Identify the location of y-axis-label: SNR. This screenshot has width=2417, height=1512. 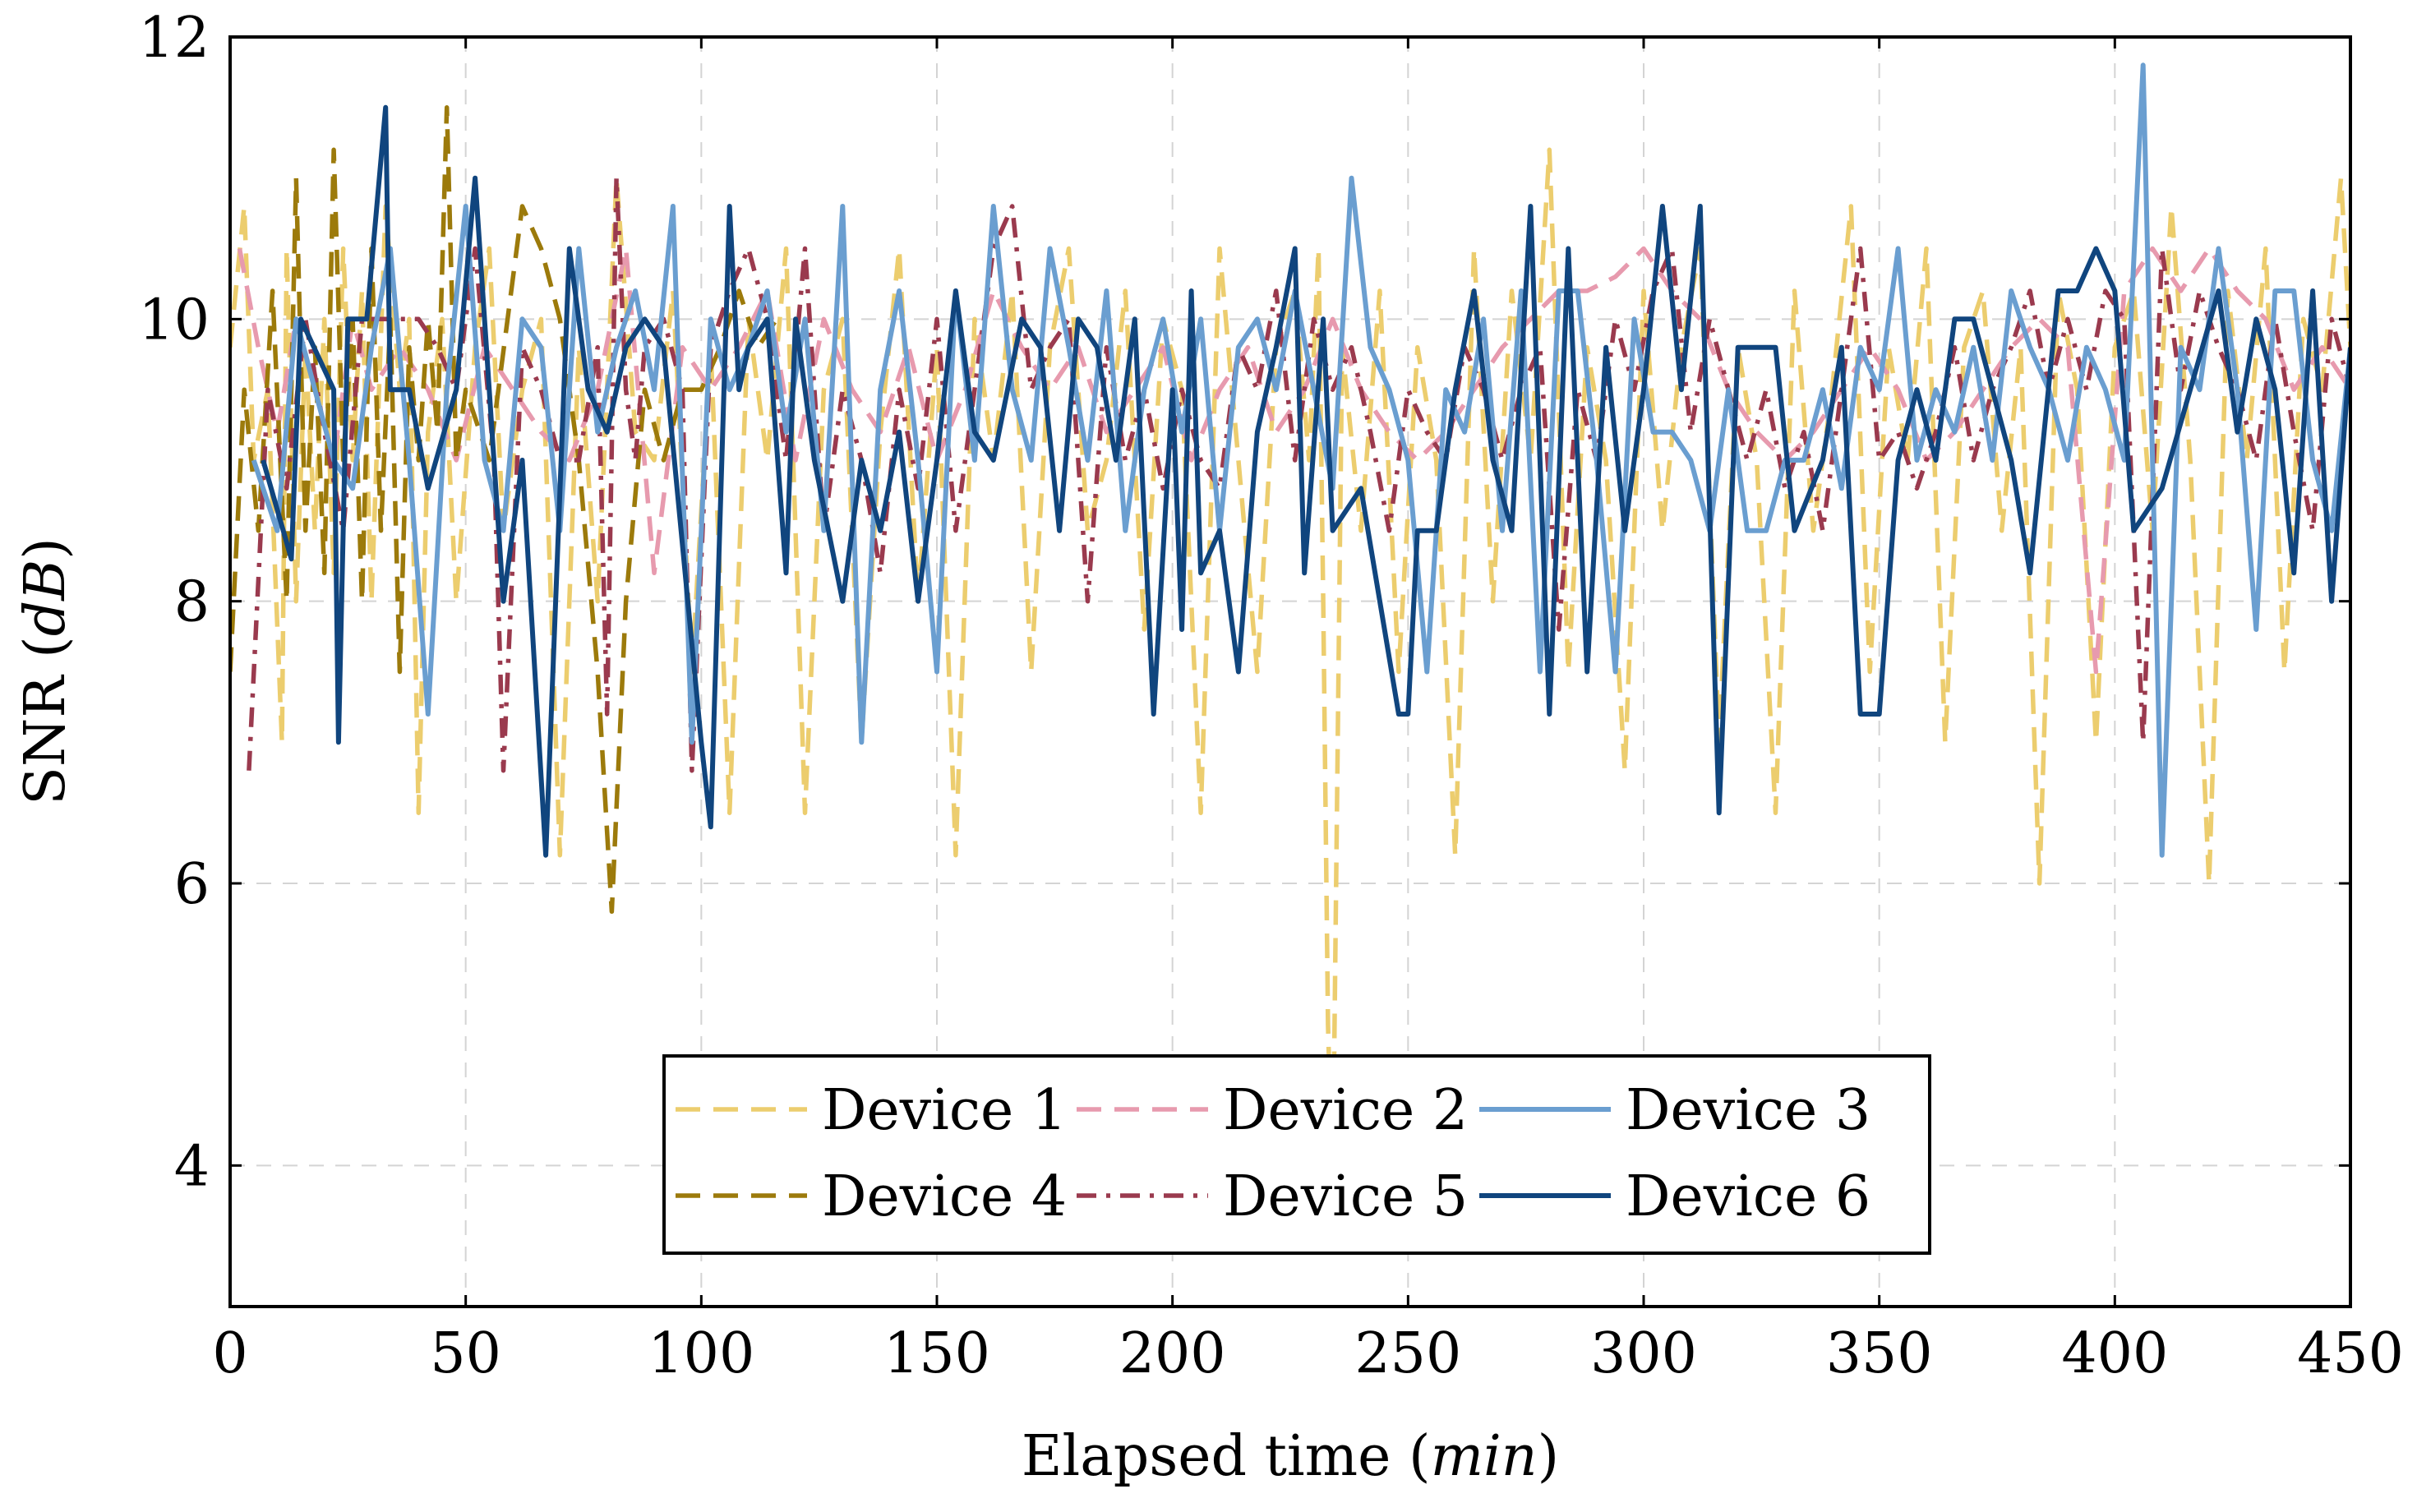
(45, 740).